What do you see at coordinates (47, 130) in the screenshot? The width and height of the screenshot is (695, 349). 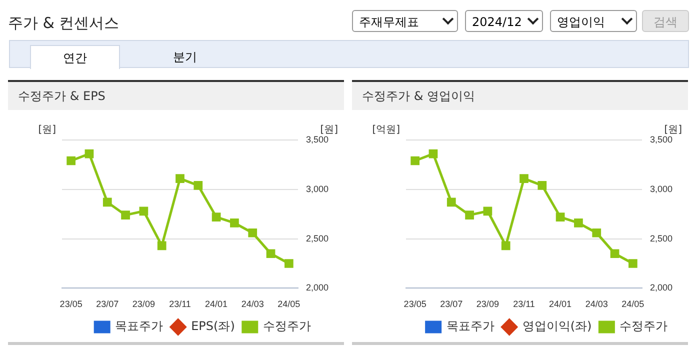 I see `y-axis-title: [원]` at bounding box center [47, 130].